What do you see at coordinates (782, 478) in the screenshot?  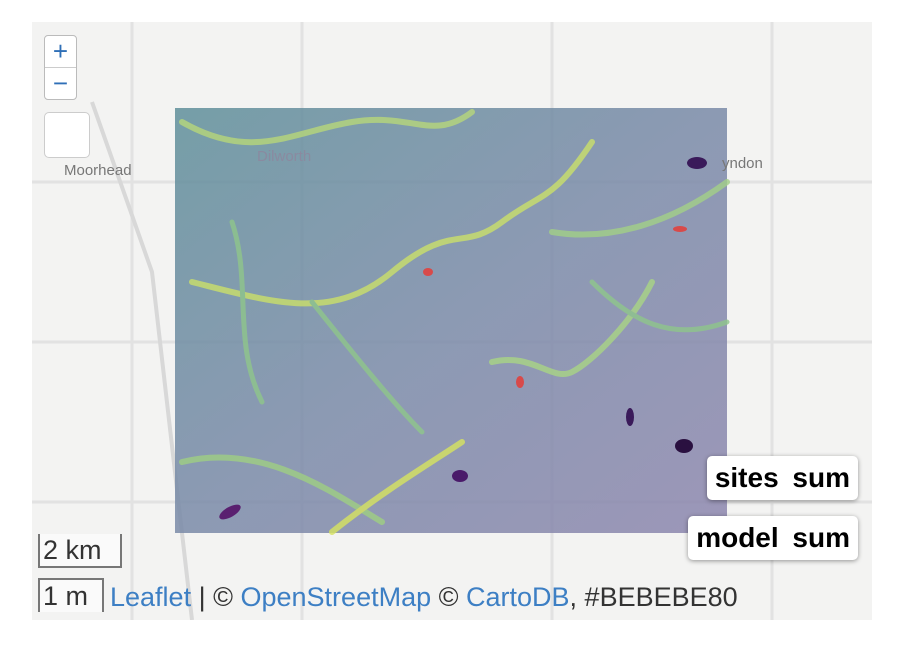 I see `legend: sites sum` at bounding box center [782, 478].